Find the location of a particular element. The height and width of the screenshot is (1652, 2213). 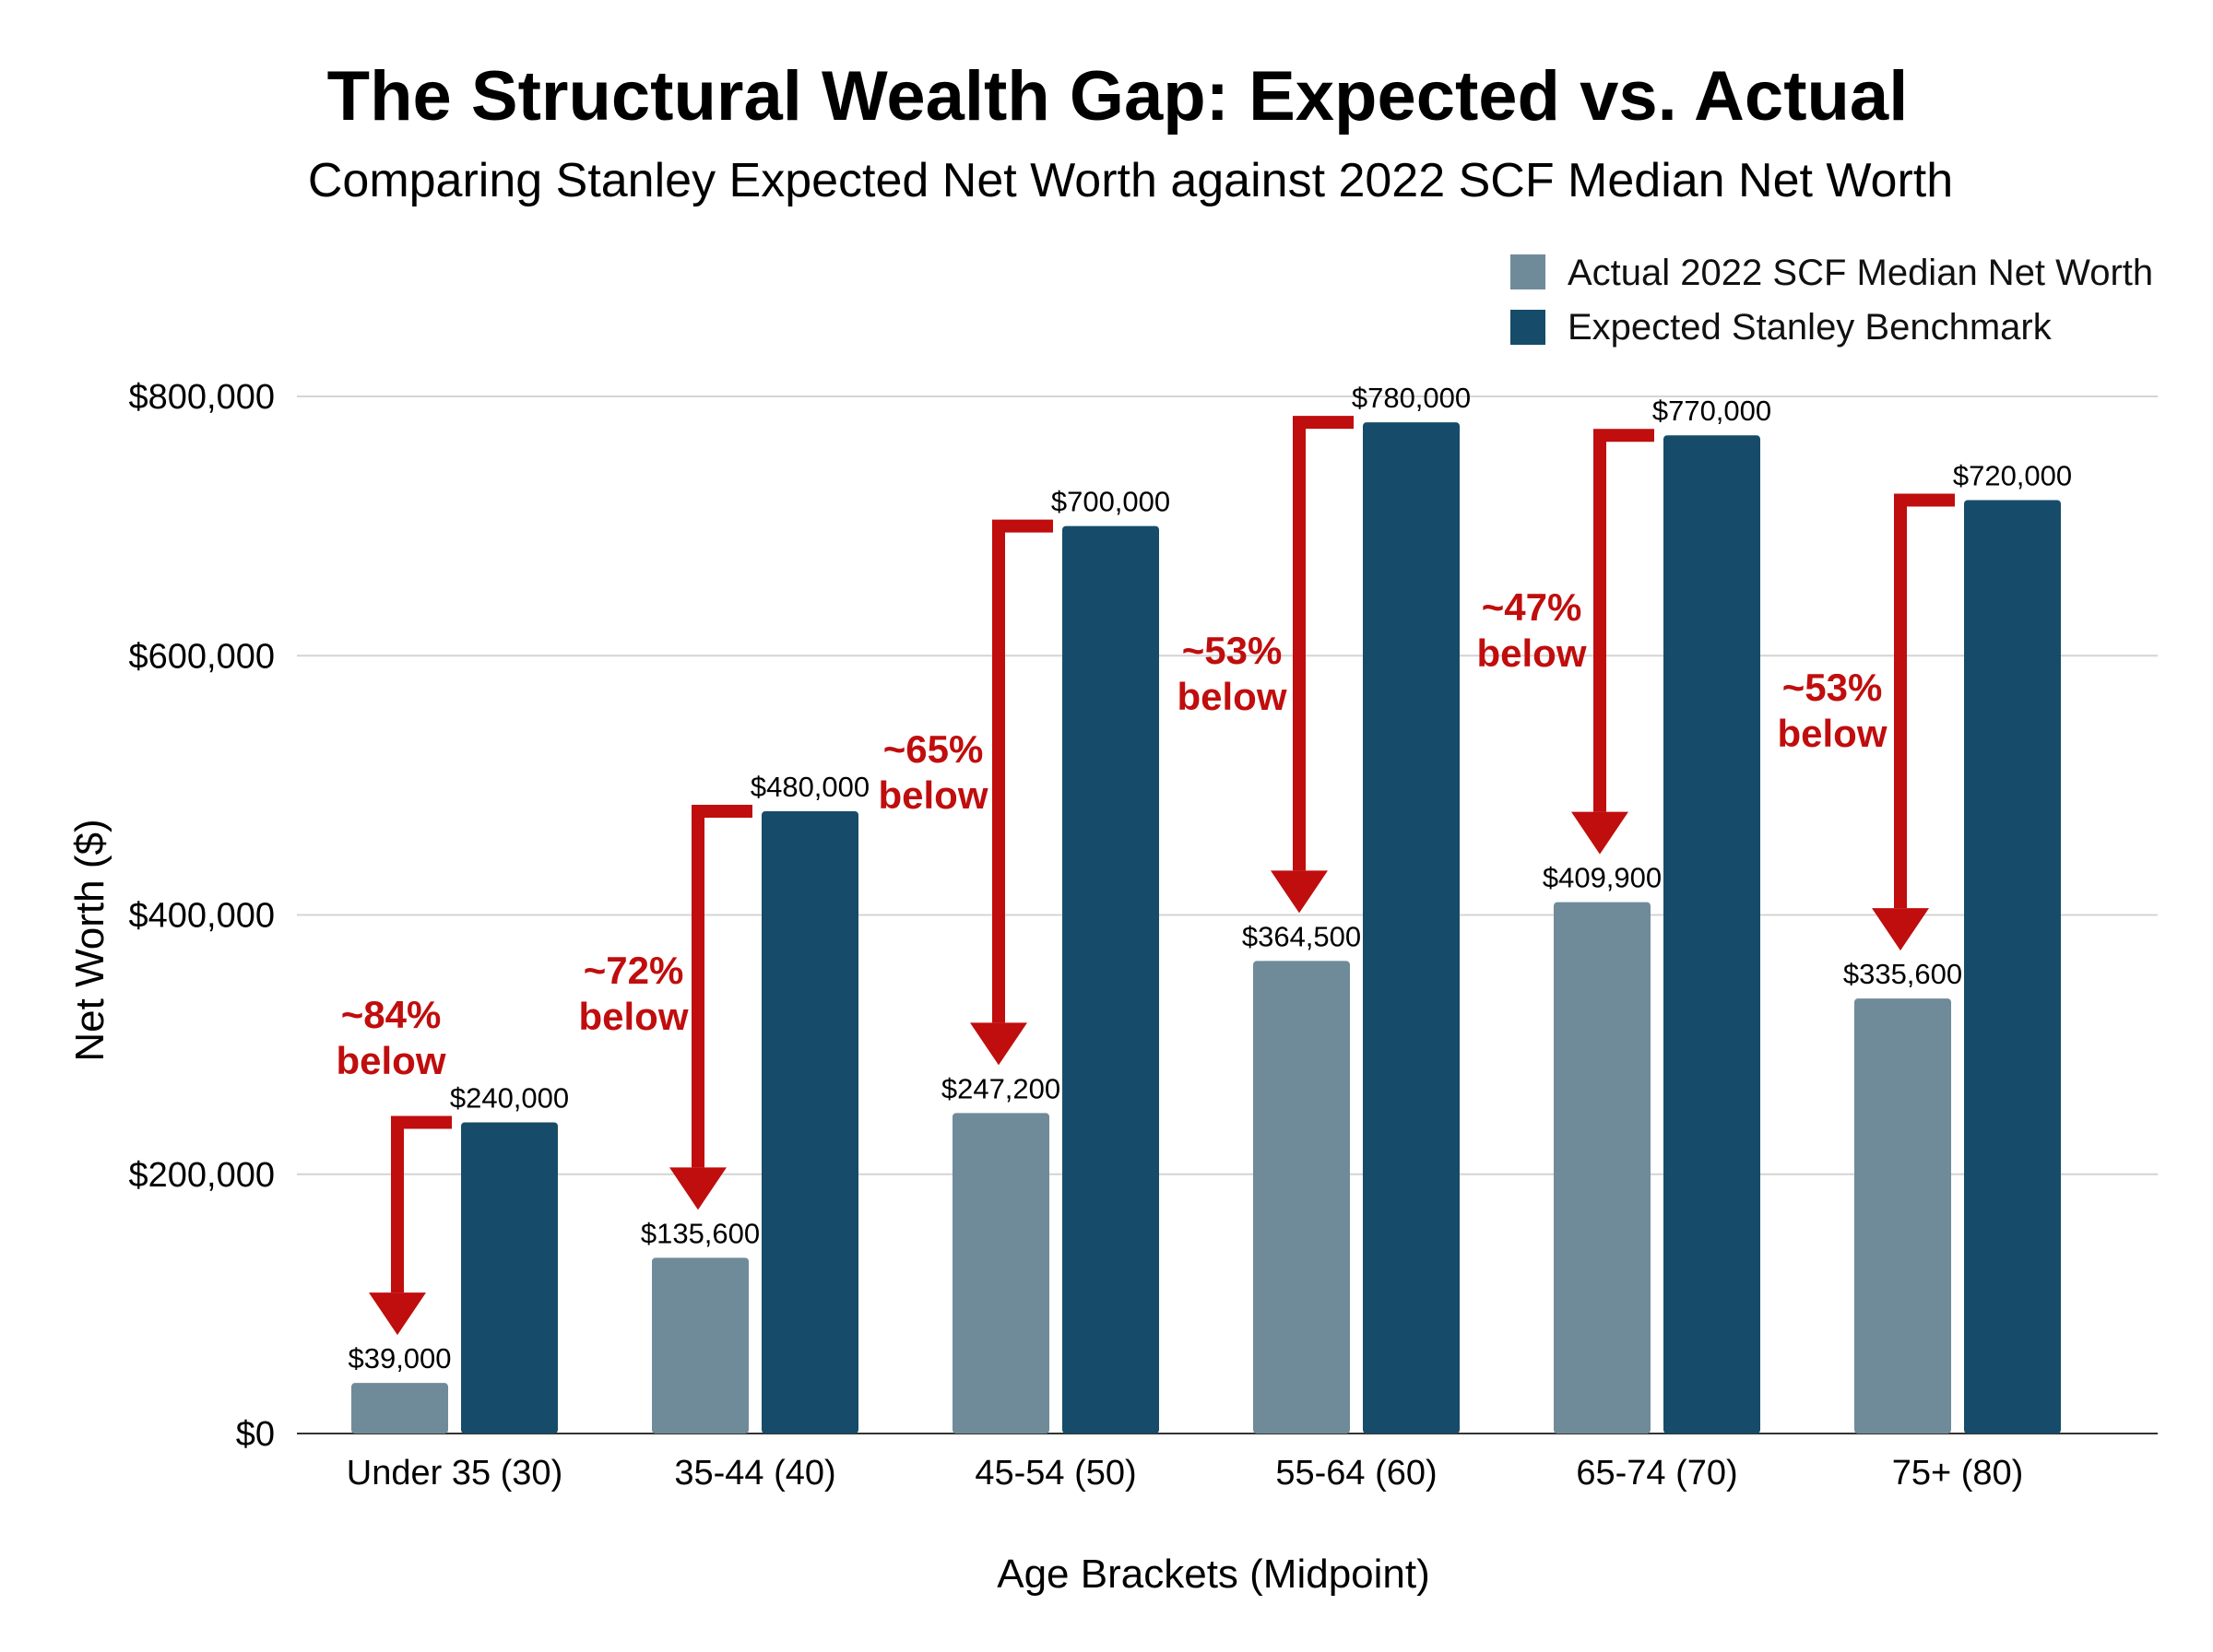

y-tick-label: $800,000 is located at coordinates (202, 397).